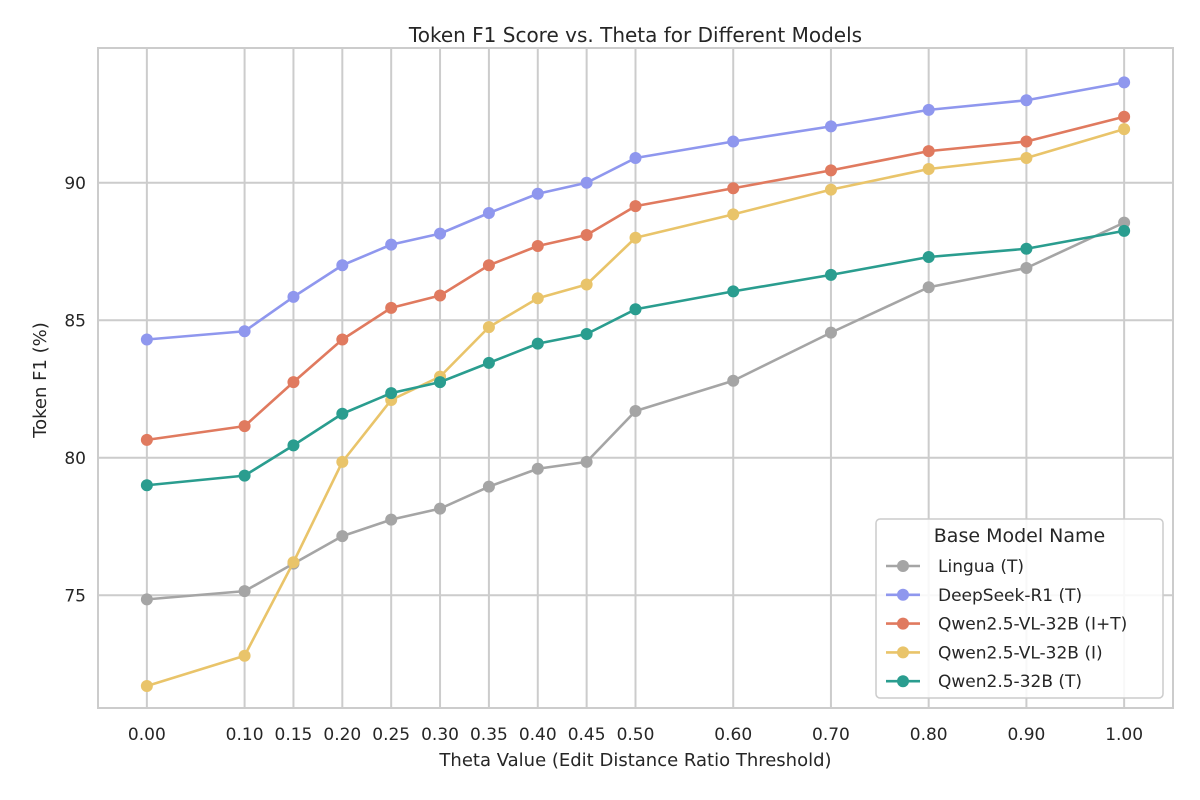 The width and height of the screenshot is (1200, 800). Describe the element at coordinates (994, 653) in the screenshot. I see `legend-item: Qwen2.5-VL-32B (I)` at that location.